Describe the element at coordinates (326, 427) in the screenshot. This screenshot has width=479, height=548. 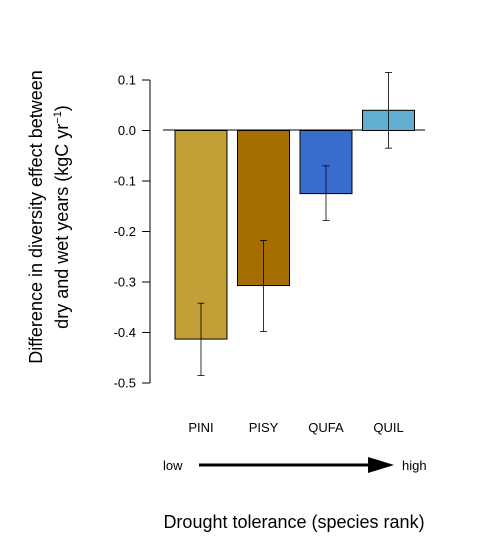
I see `category-label-qufa: QUFA` at that location.